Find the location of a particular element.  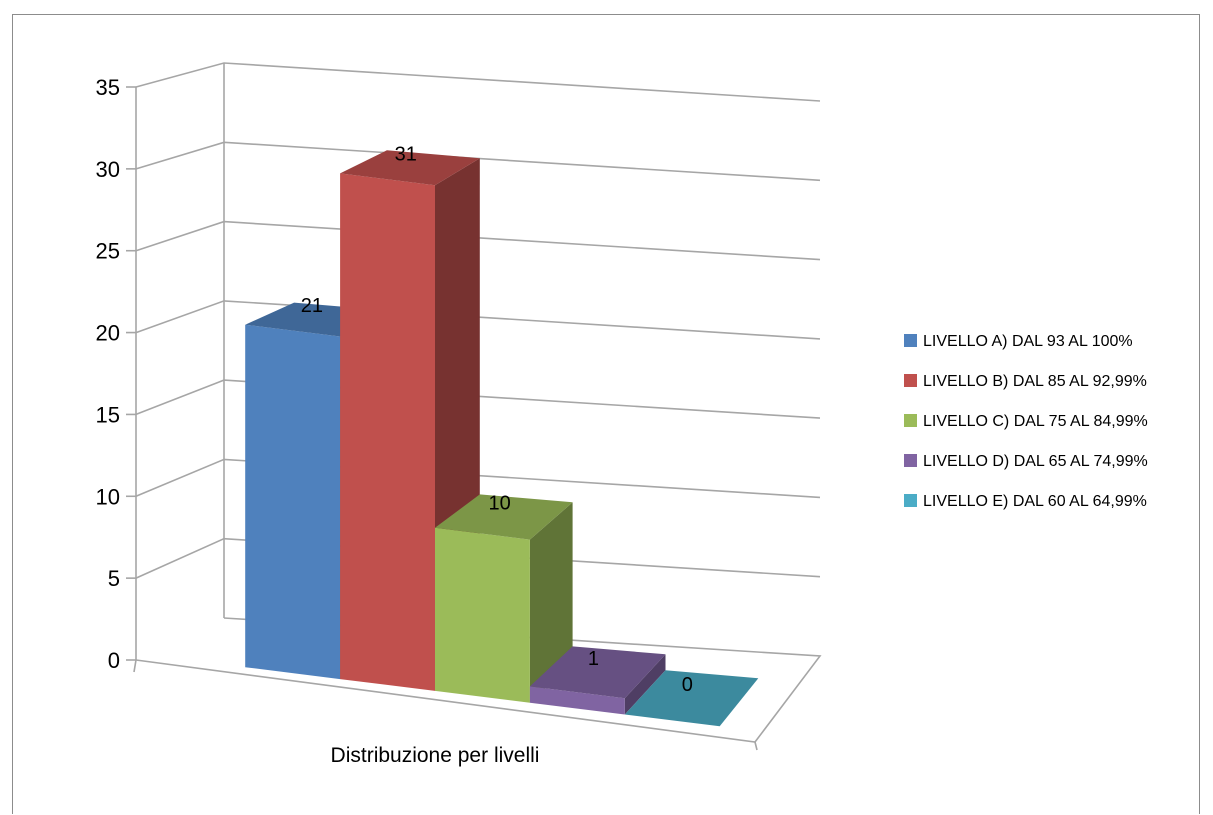

data-label: 0 is located at coordinates (687, 685).